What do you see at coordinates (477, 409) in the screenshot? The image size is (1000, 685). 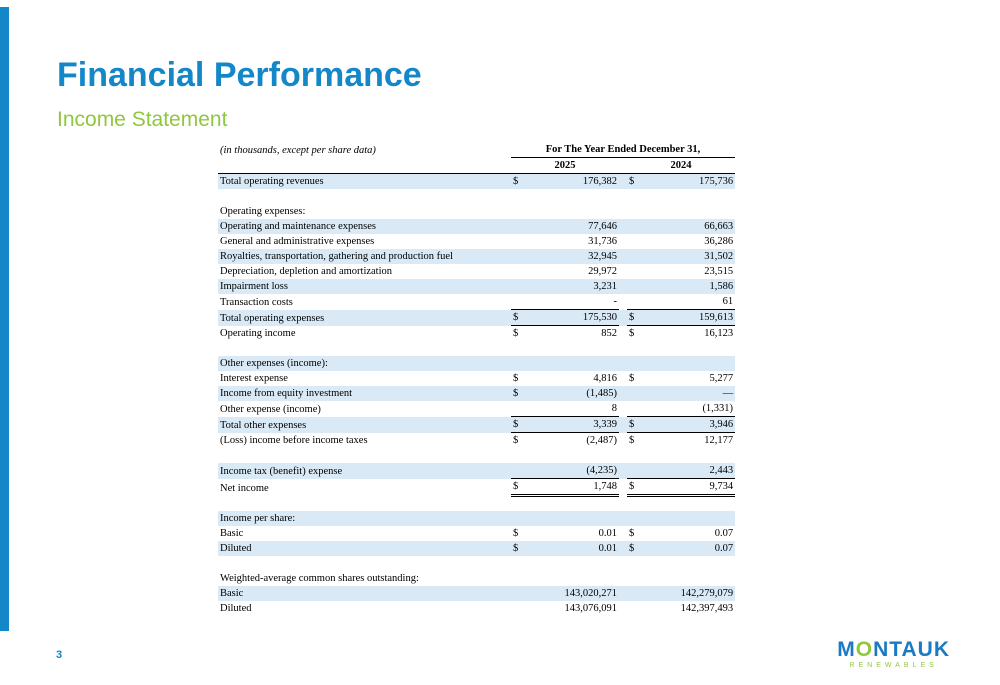 I see `table-row: Other expense (income) 8 (1,331)` at bounding box center [477, 409].